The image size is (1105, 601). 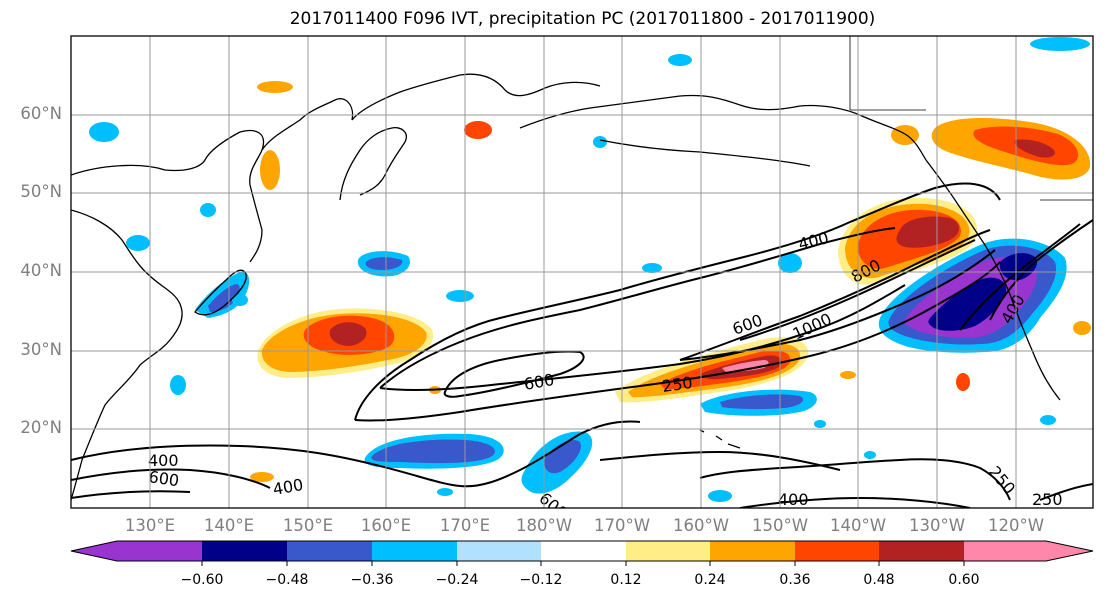 I want to click on positive-blob-g, so click(x=262, y=477).